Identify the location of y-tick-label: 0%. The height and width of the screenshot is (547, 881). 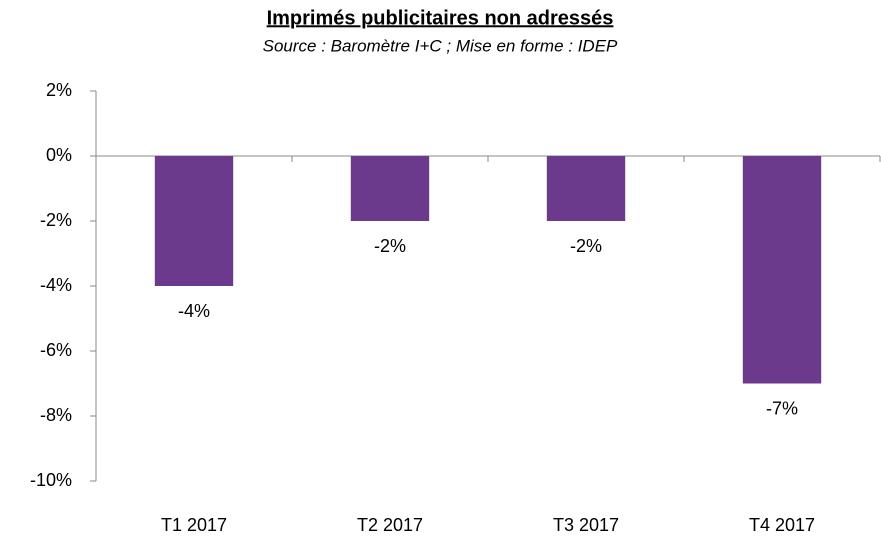
(59, 155).